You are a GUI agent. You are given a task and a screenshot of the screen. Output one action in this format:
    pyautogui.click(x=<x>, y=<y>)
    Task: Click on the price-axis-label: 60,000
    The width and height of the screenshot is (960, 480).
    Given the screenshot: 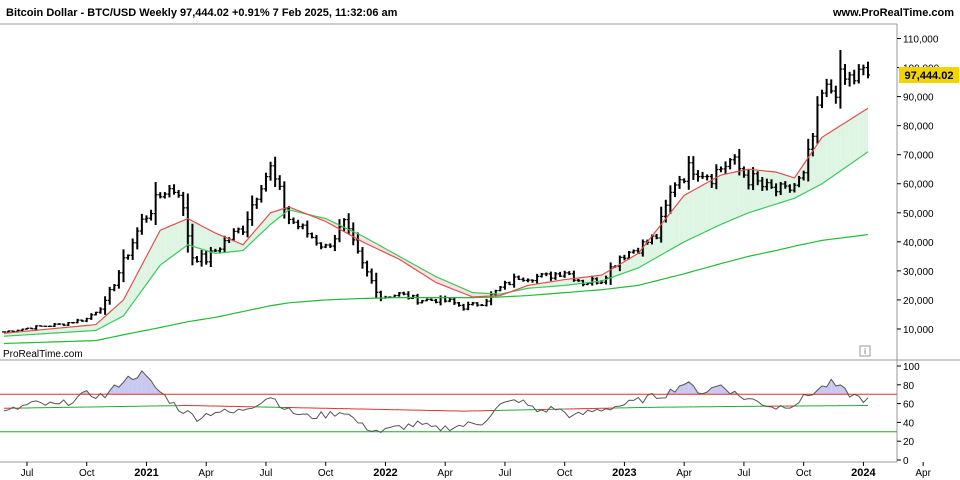 What is the action you would take?
    pyautogui.click(x=918, y=185)
    